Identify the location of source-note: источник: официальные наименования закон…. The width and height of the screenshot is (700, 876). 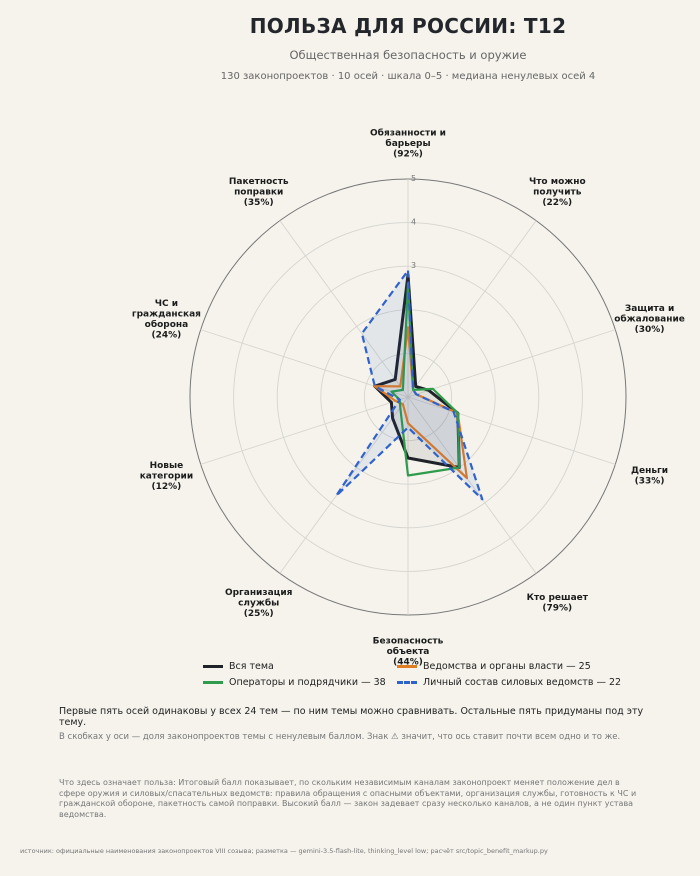
(284, 851).